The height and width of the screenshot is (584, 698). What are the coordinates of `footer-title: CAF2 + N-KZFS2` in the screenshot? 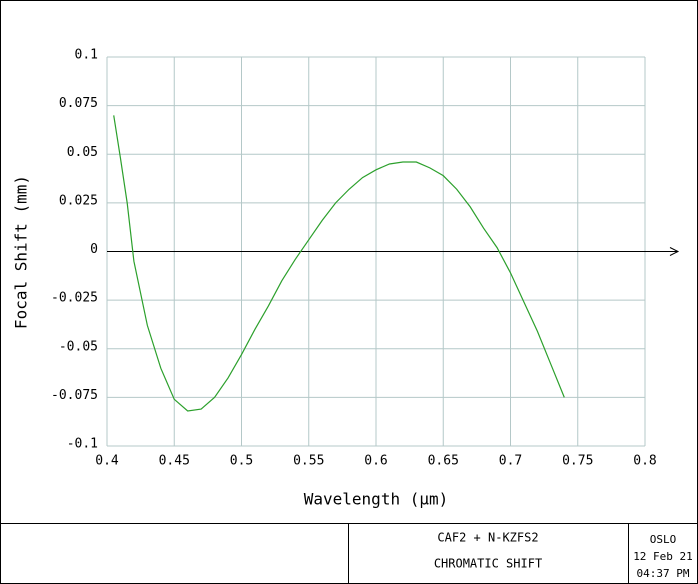 It's located at (487, 538).